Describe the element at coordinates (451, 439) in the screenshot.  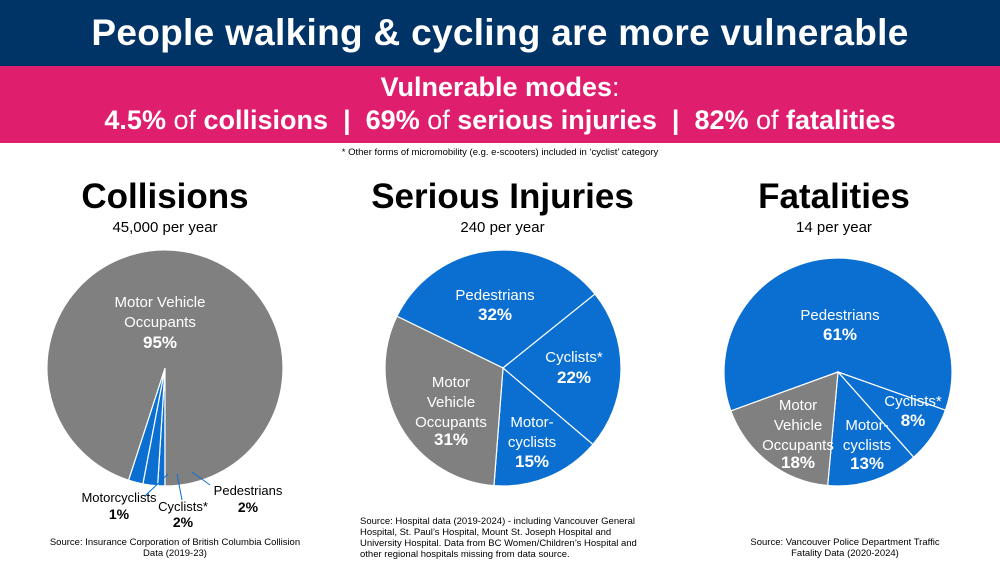
I see `slice-value-label: 31%` at that location.